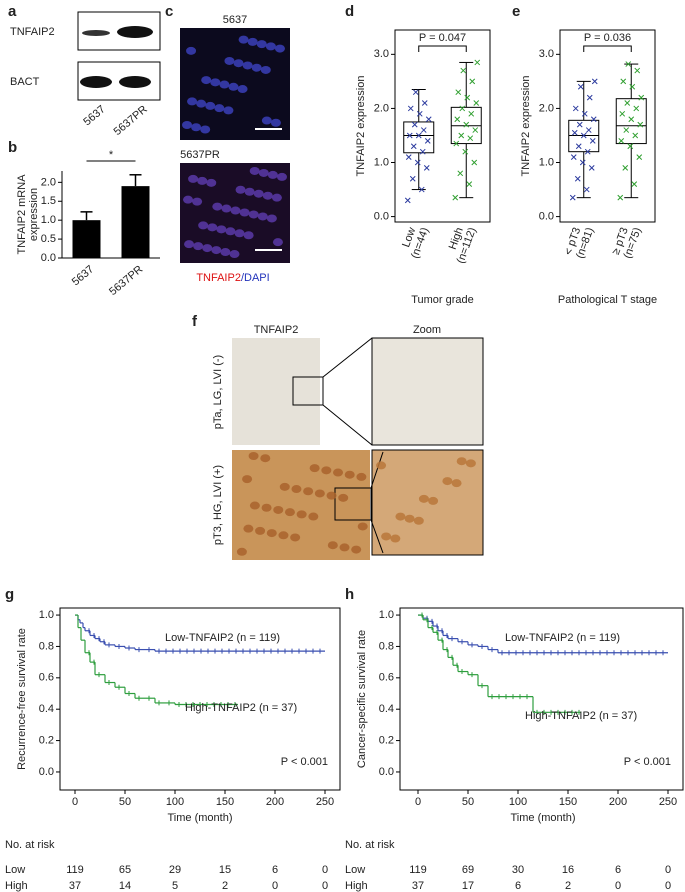 The image size is (685, 892). I want to click on y-tick-label: 0.5, so click(48, 239).